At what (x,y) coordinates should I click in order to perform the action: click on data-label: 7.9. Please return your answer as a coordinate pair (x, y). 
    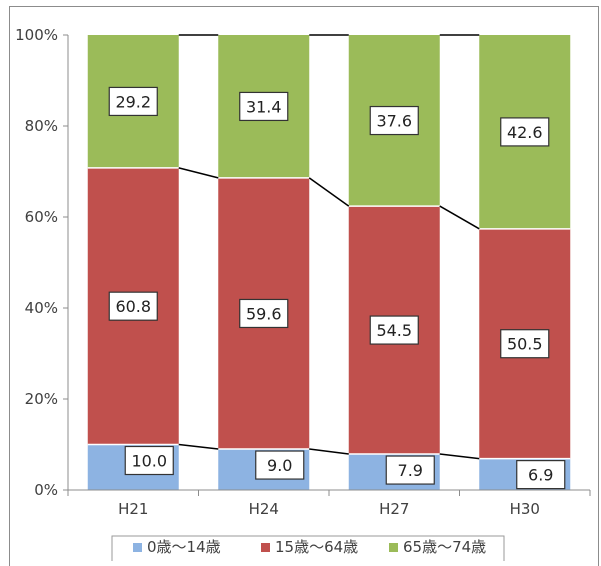
    Looking at the image, I should click on (410, 470).